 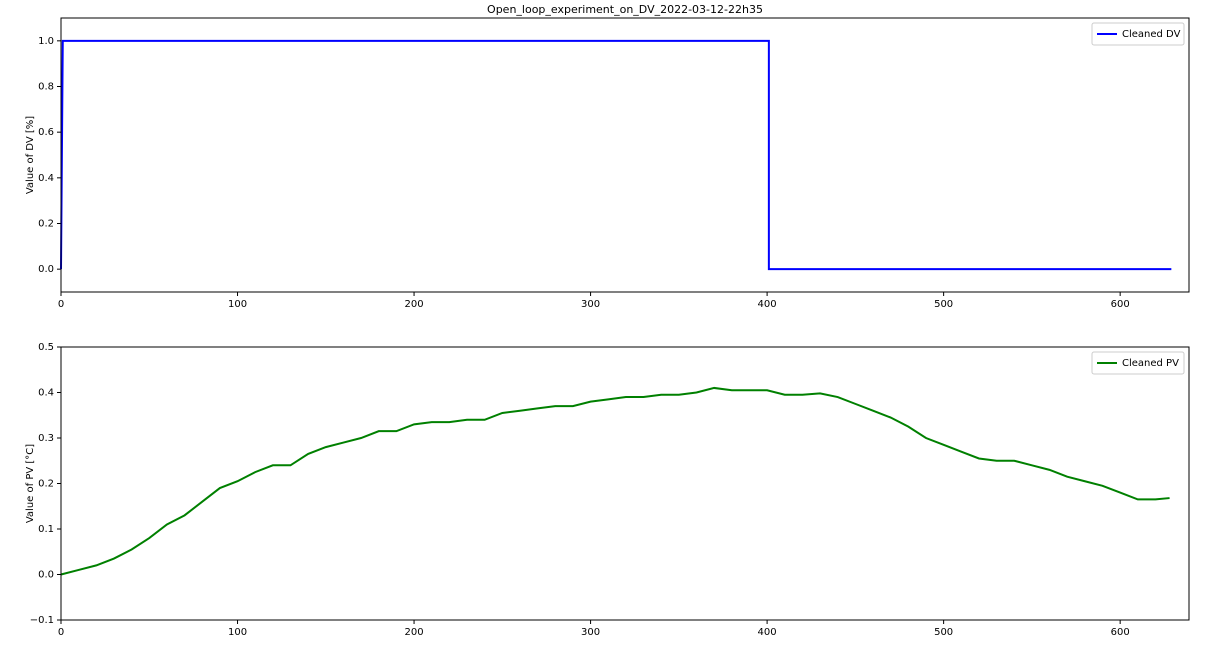 I want to click on y-axis-label: Value of DV [%], so click(x=30, y=155).